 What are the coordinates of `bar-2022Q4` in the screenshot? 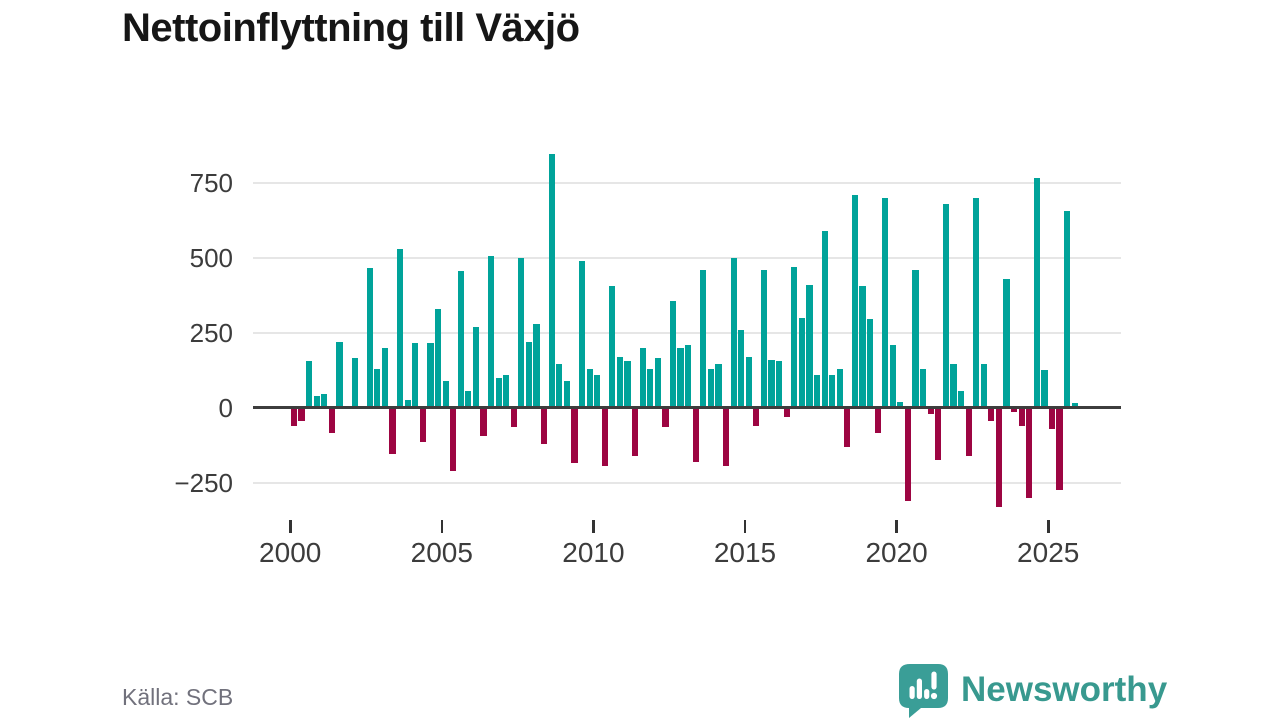 It's located at (983, 386).